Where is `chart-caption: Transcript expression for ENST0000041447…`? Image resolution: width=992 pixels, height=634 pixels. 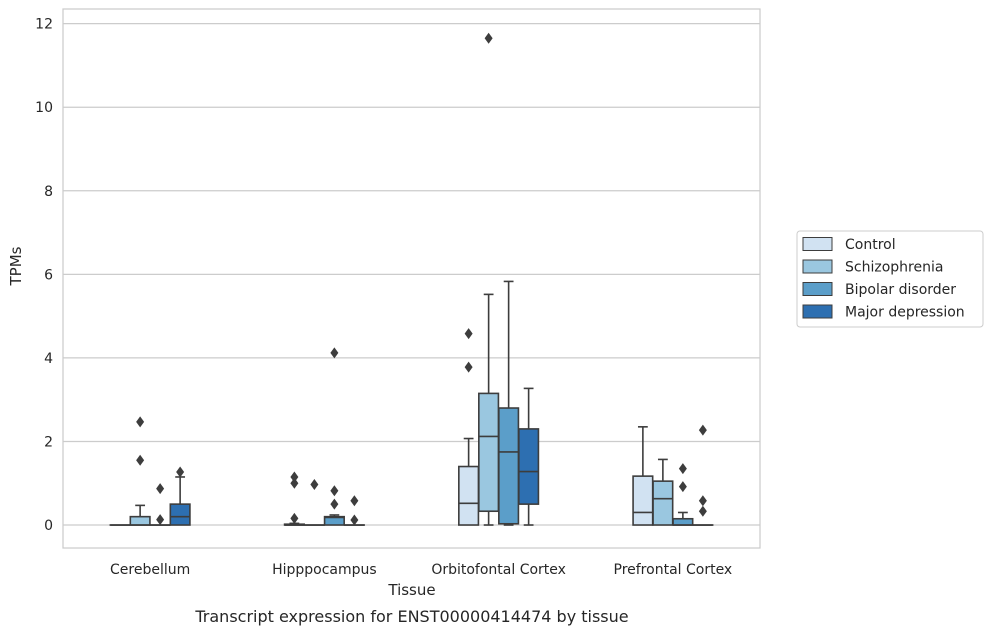
chart-caption: Transcript expression for ENST0000041447… is located at coordinates (411, 616).